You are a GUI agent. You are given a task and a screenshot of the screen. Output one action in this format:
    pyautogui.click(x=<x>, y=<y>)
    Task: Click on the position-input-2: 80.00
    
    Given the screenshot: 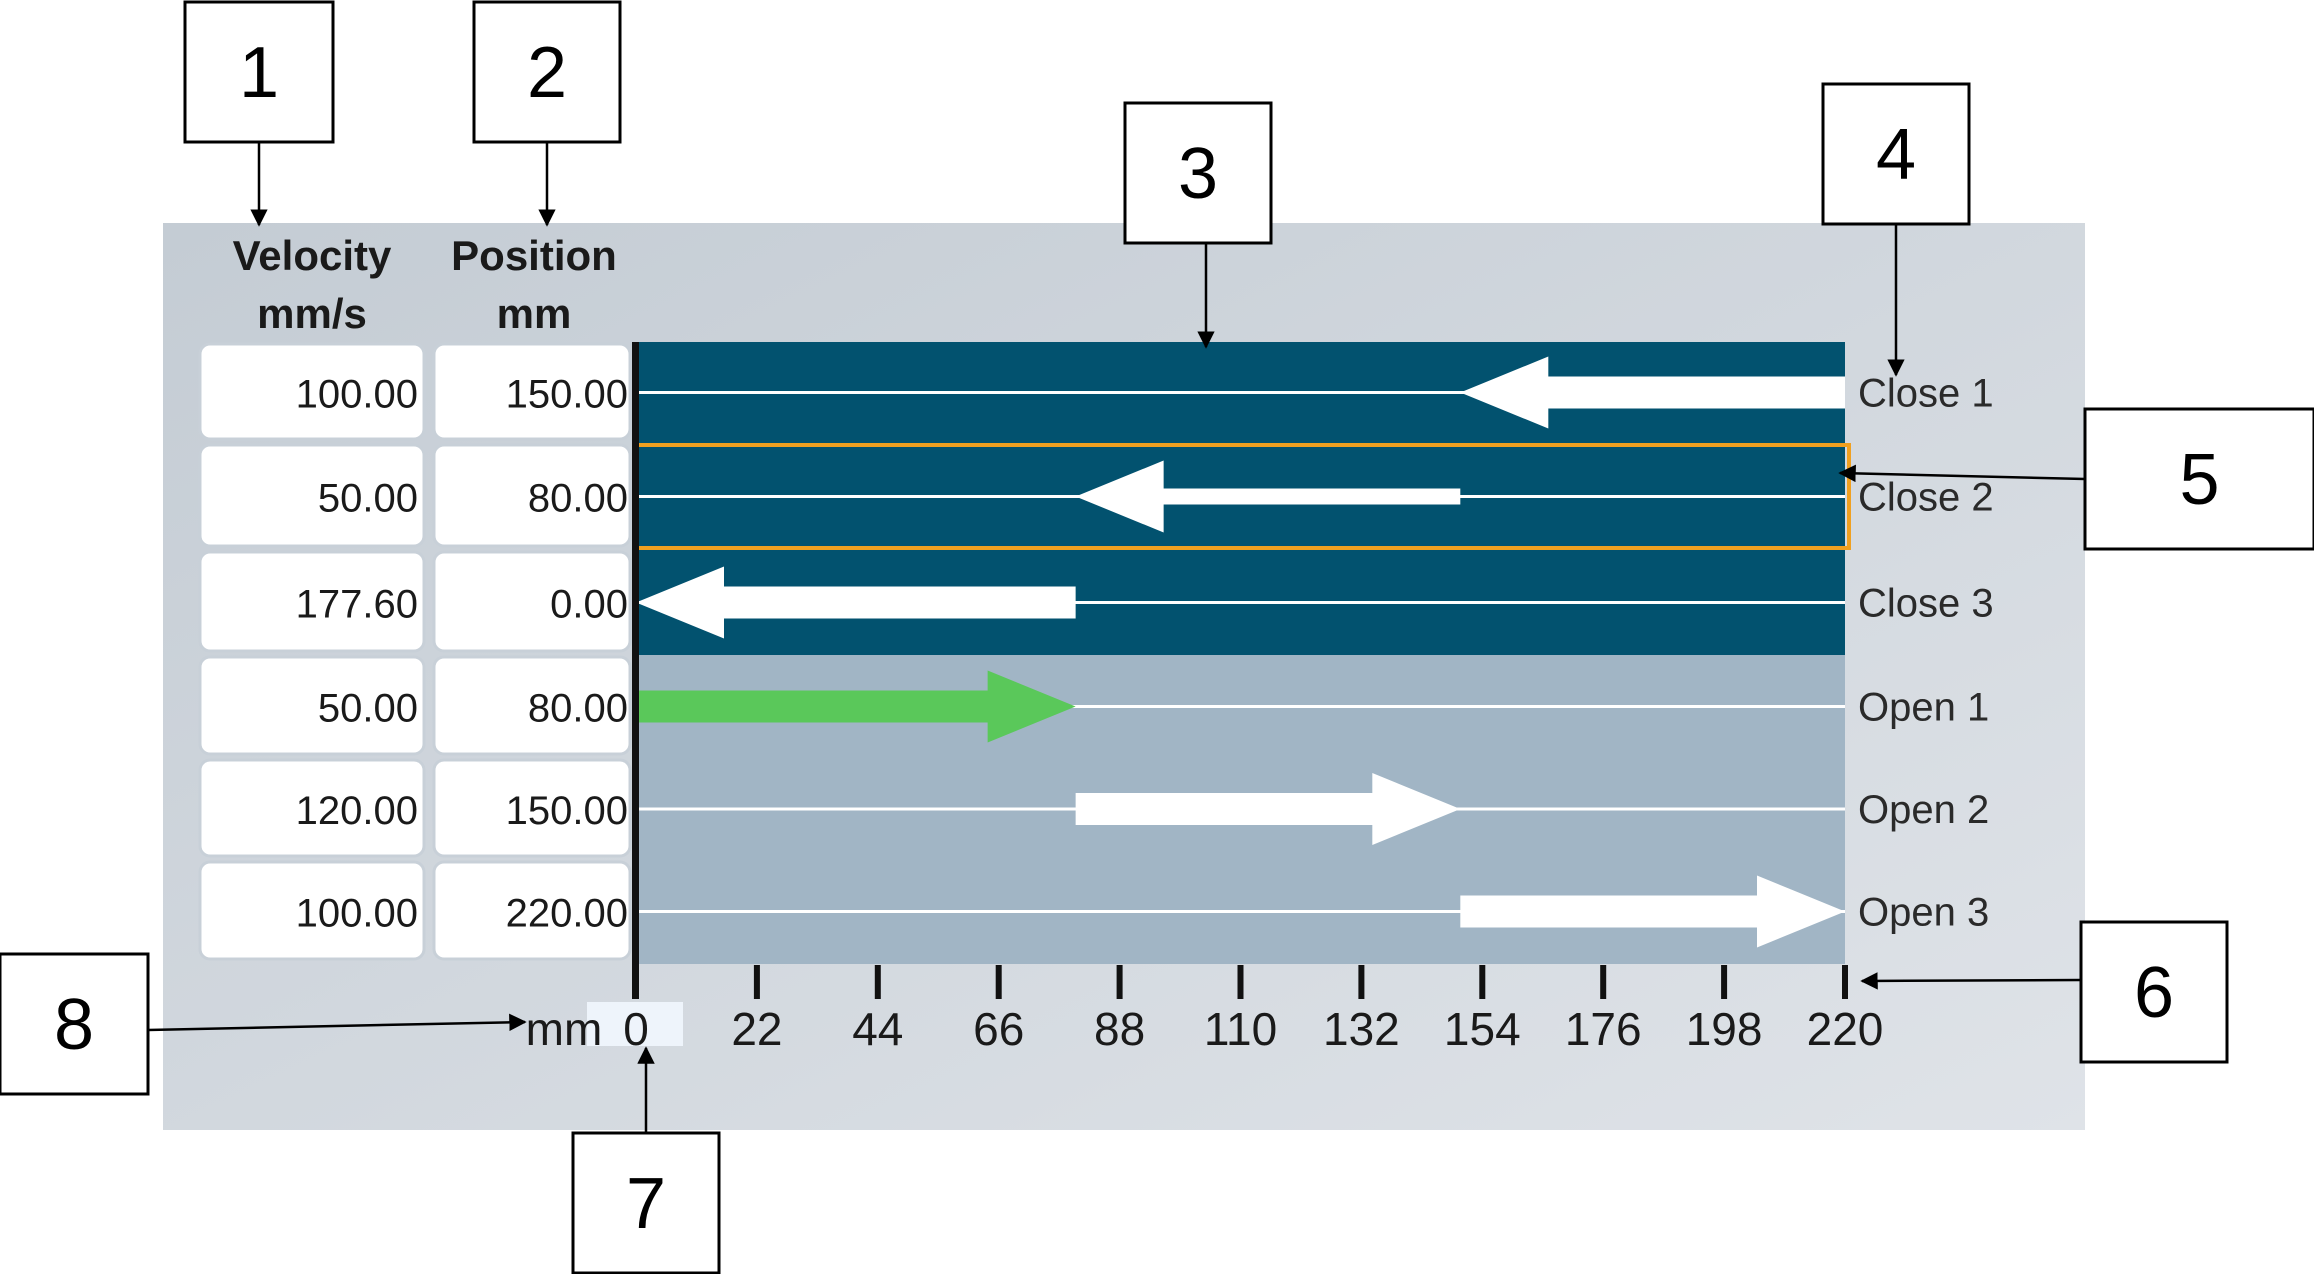 What is the action you would take?
    pyautogui.click(x=532, y=495)
    